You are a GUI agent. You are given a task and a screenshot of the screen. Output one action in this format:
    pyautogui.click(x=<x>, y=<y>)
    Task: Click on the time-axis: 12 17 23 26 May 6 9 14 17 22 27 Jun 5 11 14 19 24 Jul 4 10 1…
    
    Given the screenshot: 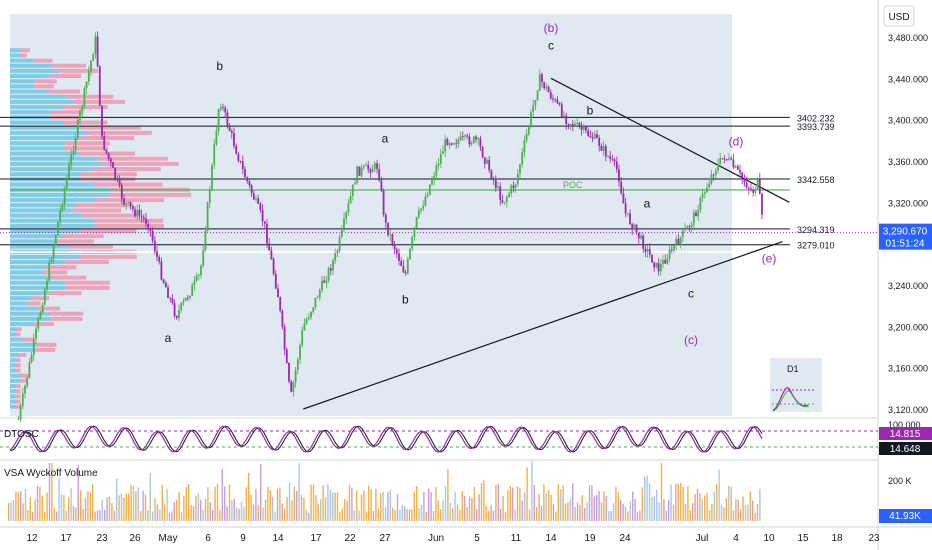 What is the action you would take?
    pyautogui.click(x=453, y=538)
    